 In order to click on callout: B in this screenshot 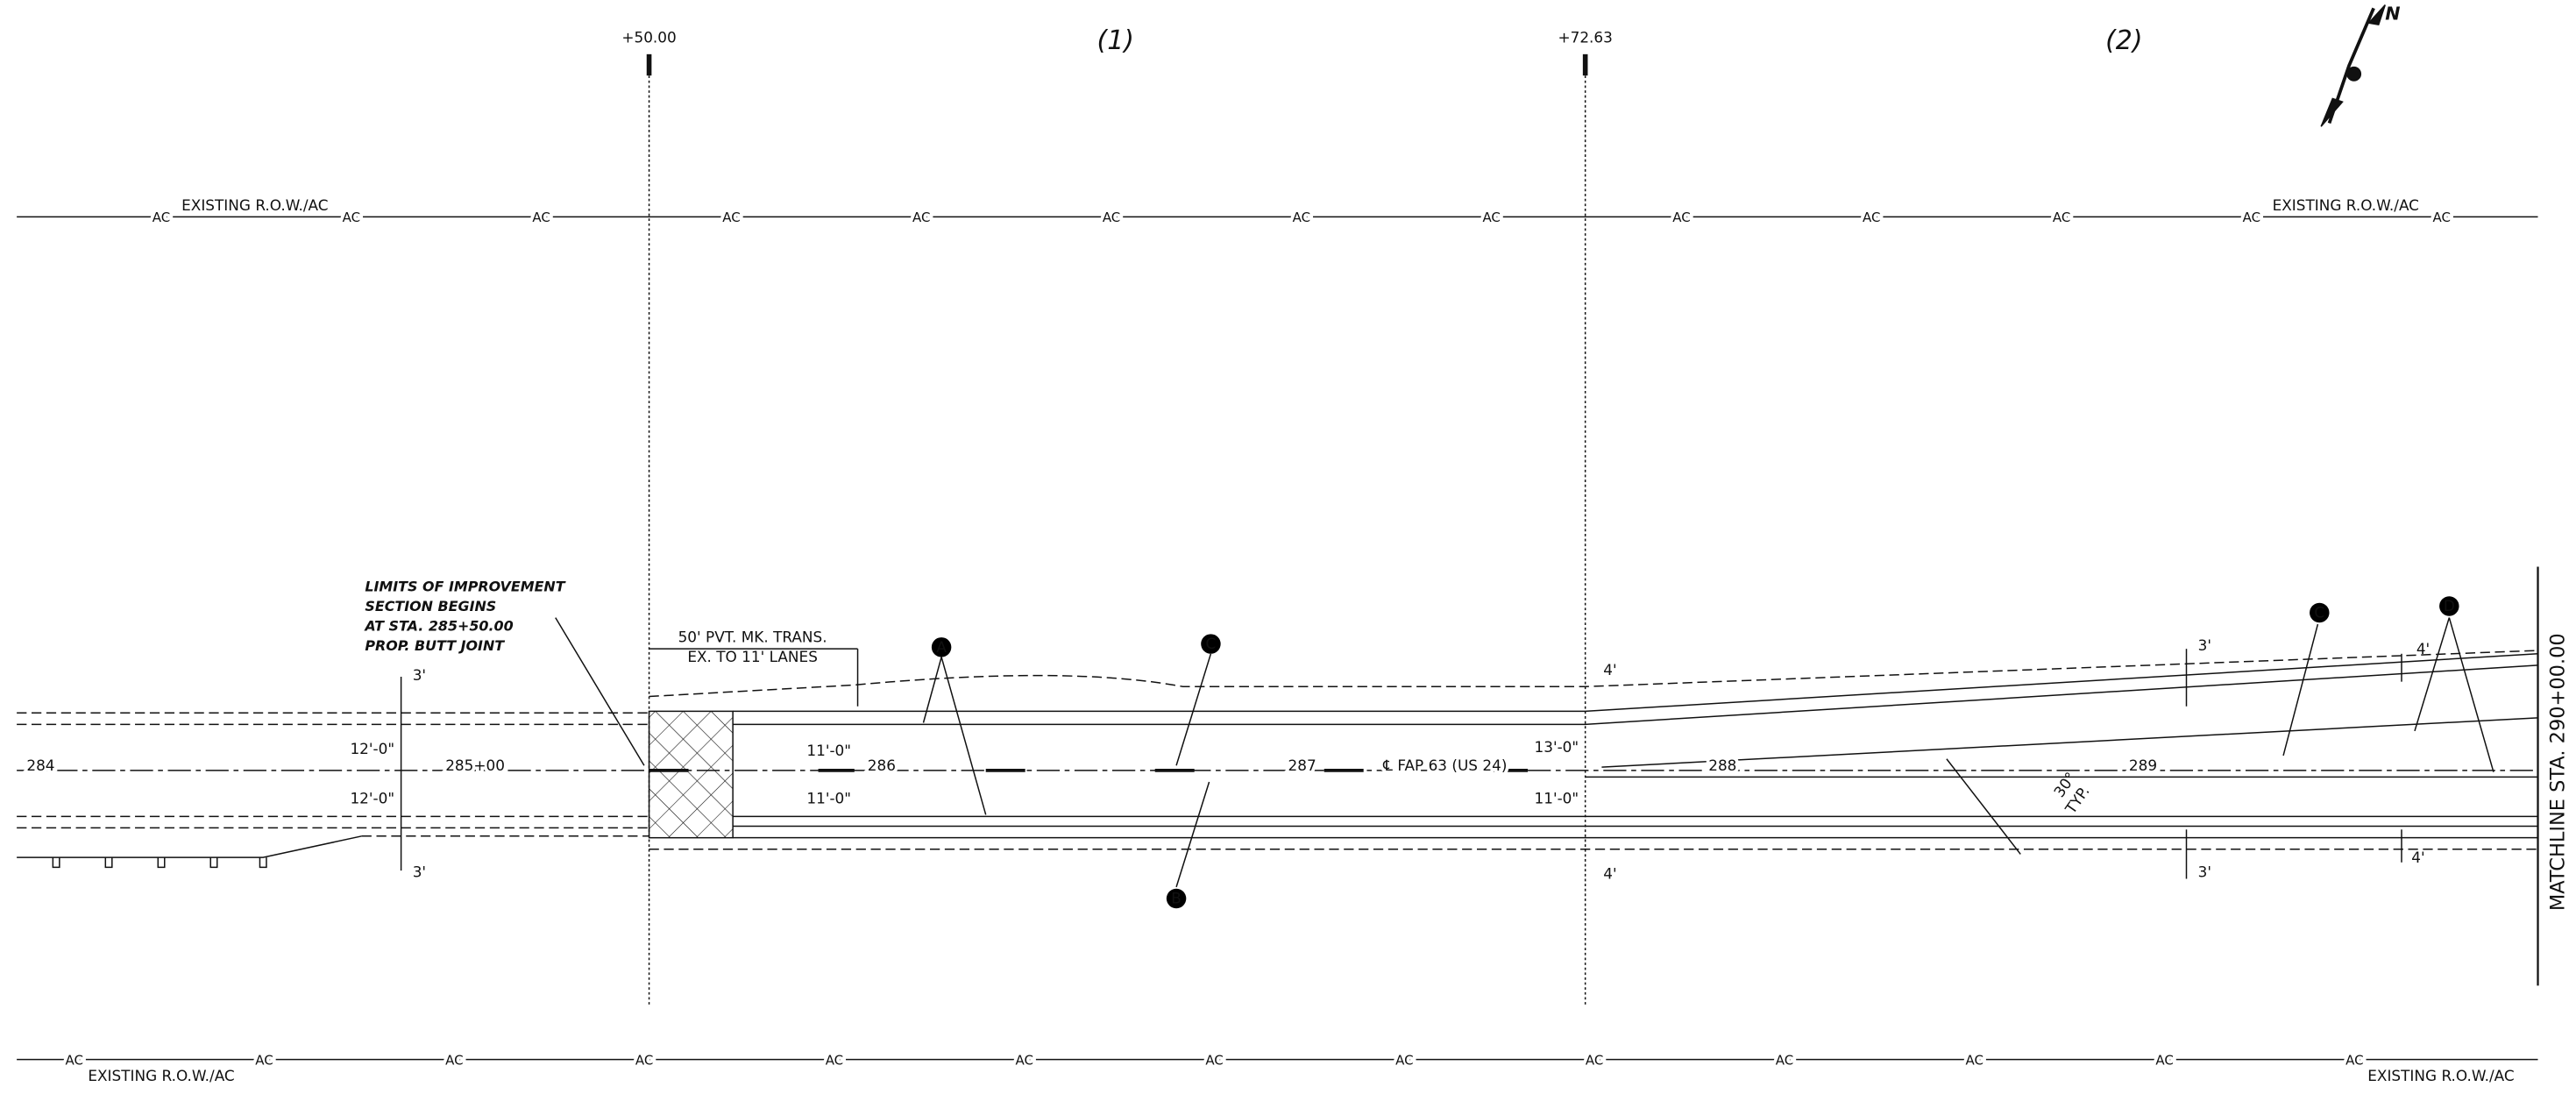, I will do `click(1176, 898)`.